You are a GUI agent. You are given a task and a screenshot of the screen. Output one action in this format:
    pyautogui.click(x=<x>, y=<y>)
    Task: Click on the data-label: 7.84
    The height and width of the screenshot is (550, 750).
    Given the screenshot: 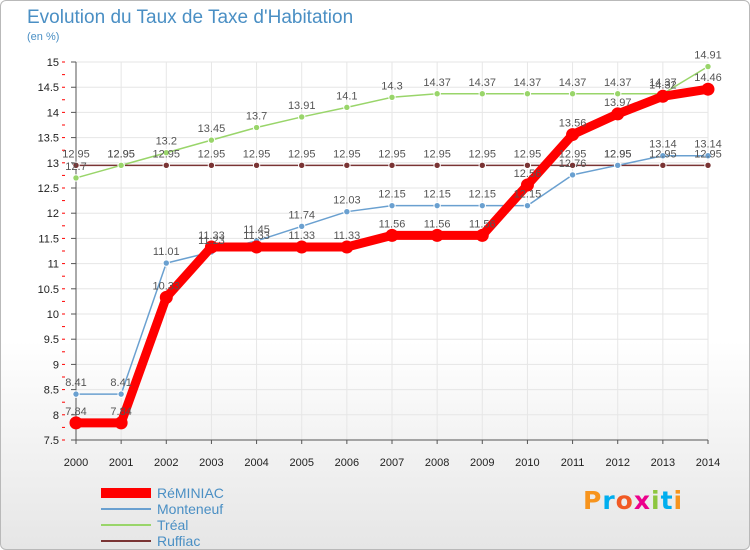 What is the action you would take?
    pyautogui.click(x=75, y=412)
    